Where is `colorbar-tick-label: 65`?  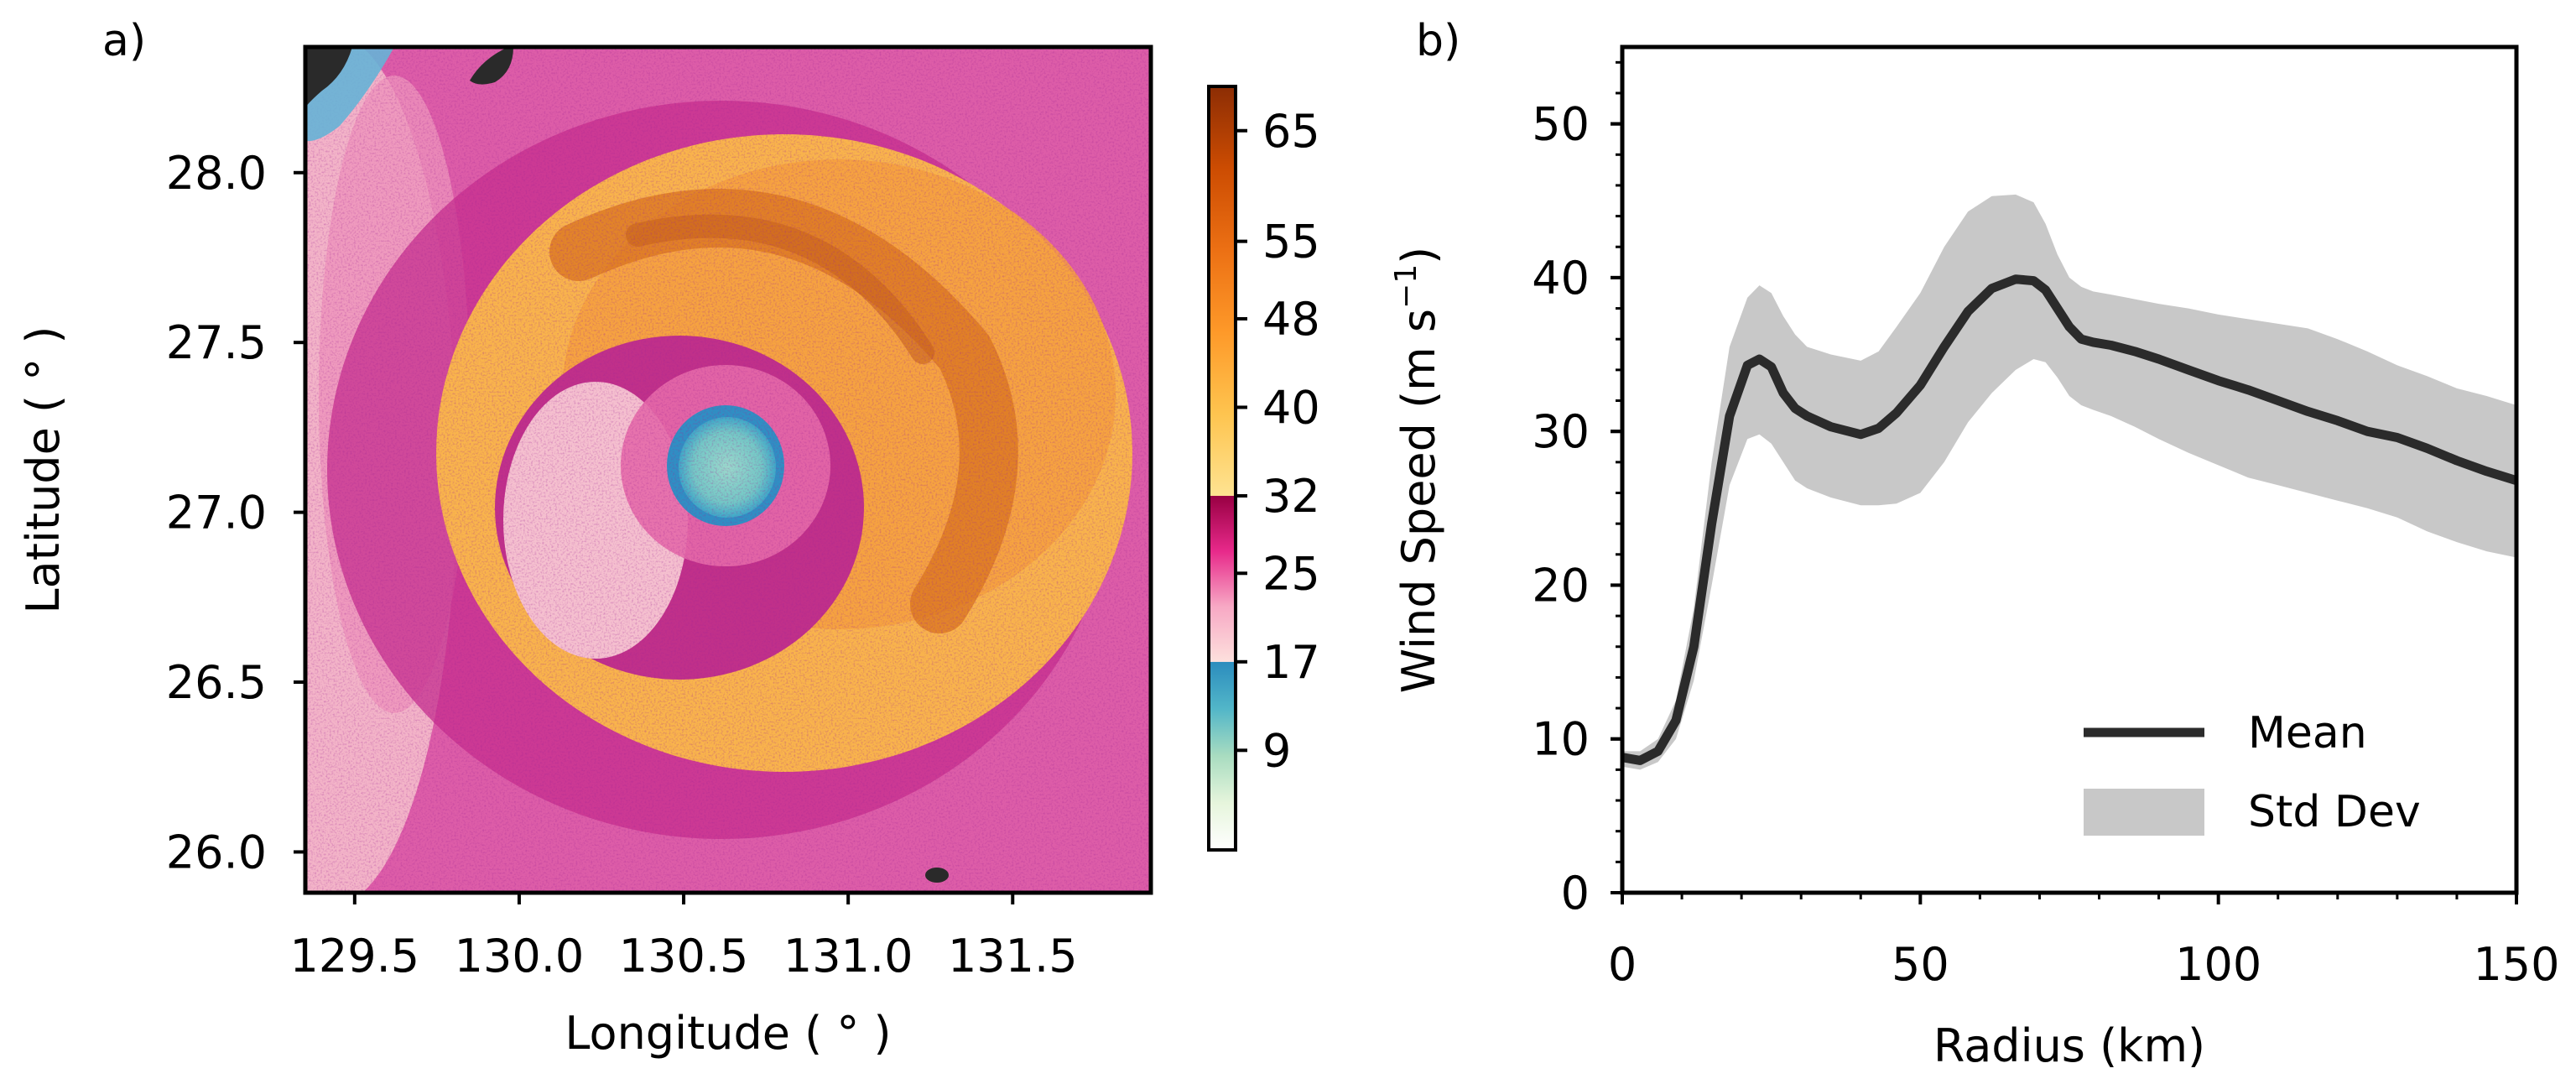
colorbar-tick-label: 65 is located at coordinates (1291, 132).